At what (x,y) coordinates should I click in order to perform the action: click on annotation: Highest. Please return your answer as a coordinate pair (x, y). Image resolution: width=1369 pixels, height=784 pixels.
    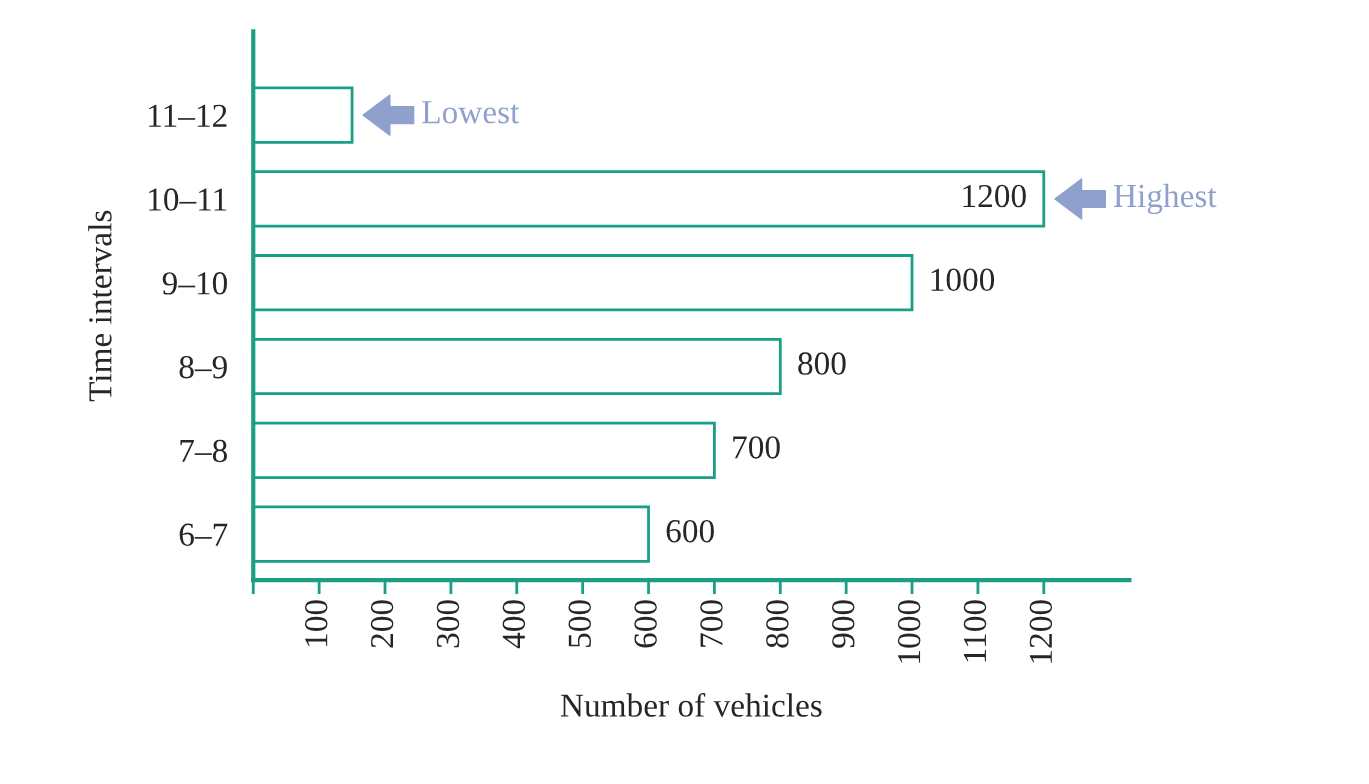
    Looking at the image, I should click on (1165, 199).